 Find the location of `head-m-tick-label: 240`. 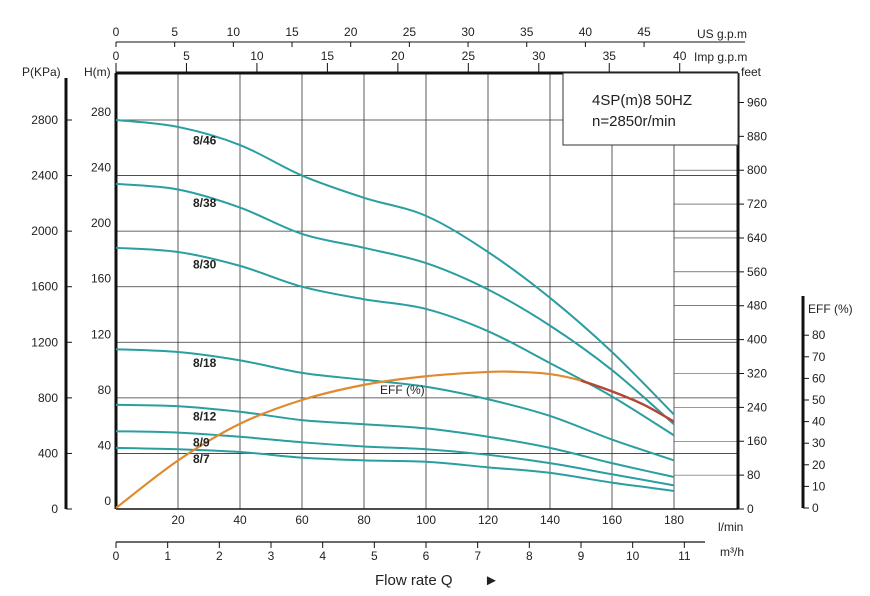

head-m-tick-label: 240 is located at coordinates (101, 168).